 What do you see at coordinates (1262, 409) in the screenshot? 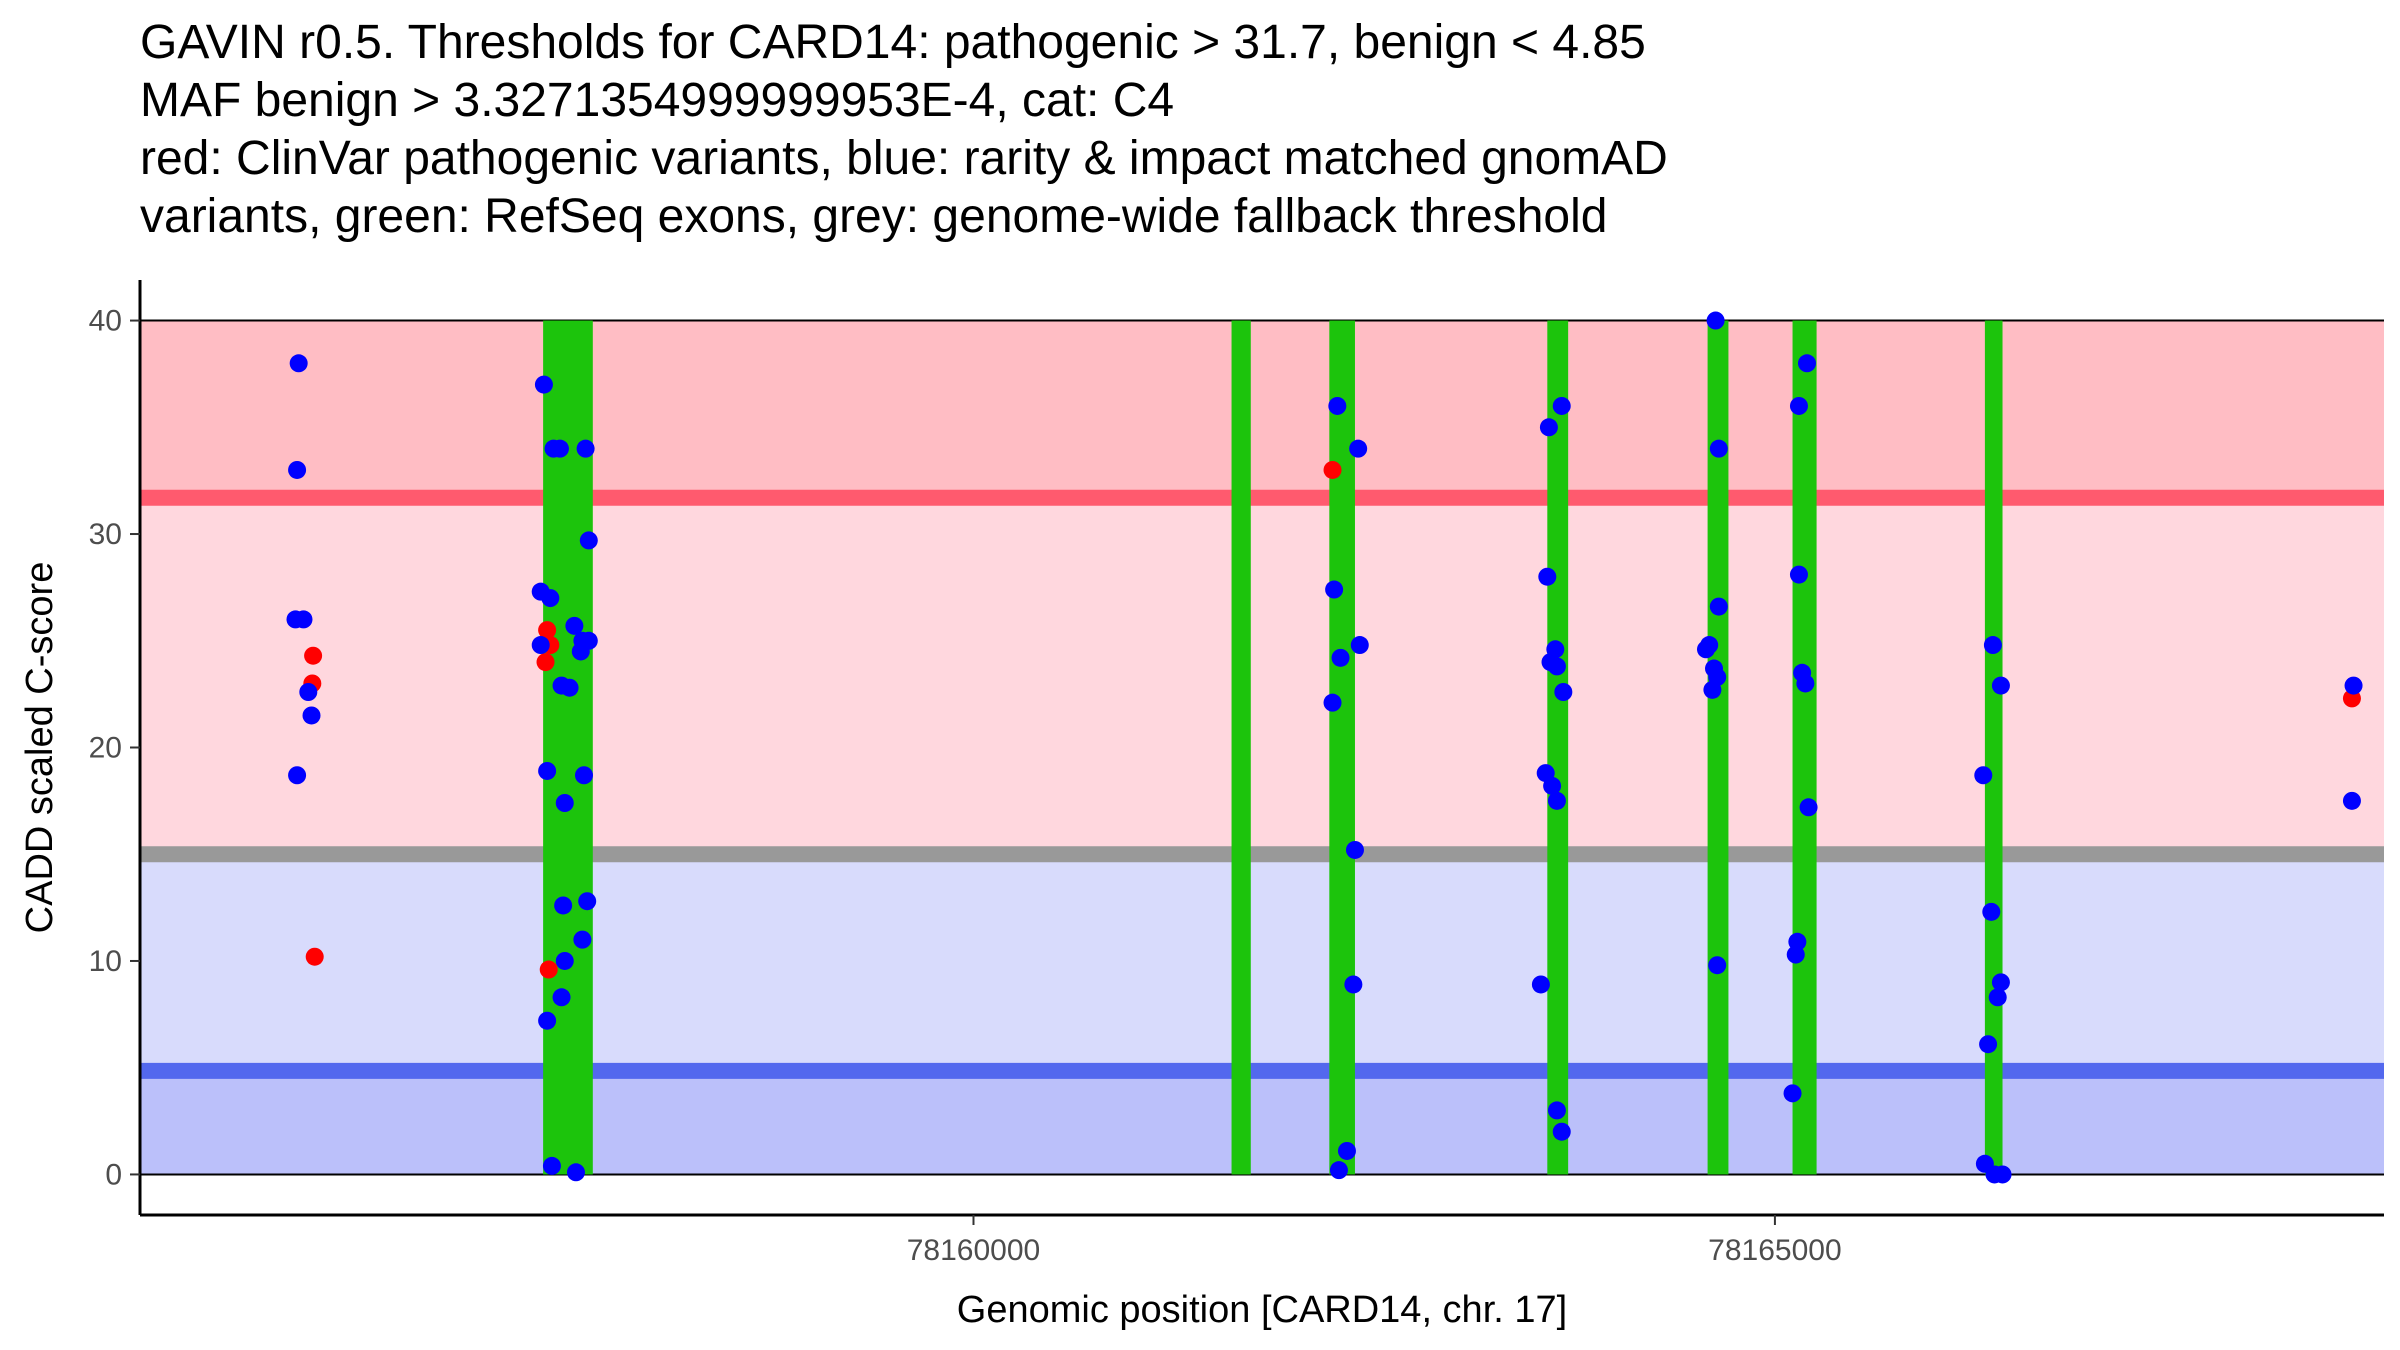
I see `pathogenic-region` at bounding box center [1262, 409].